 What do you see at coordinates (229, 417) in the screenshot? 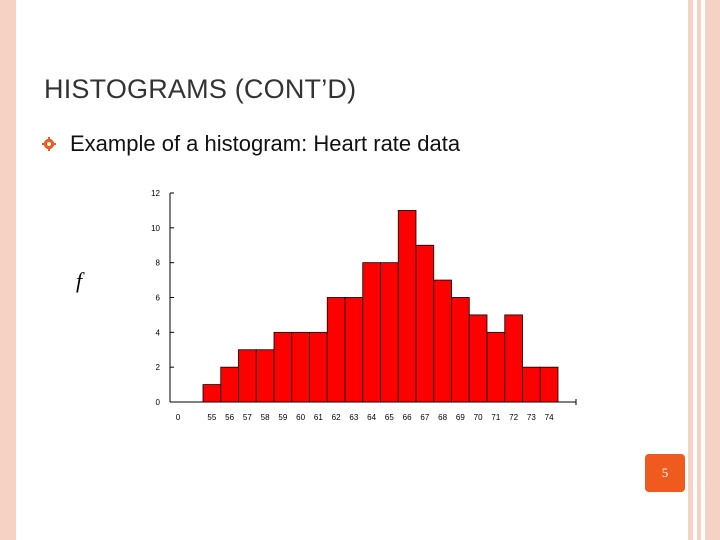
I see `x-tick-label: 56` at bounding box center [229, 417].